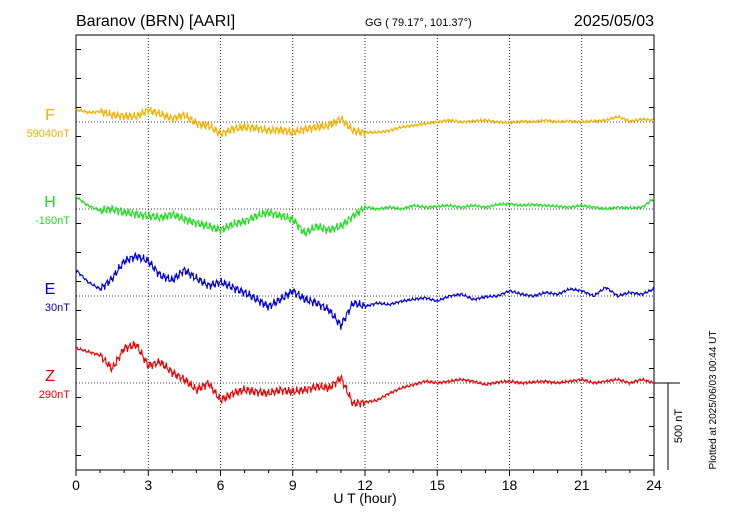 Image resolution: width=730 pixels, height=520 pixels. I want to click on series-name-z: Z, so click(50, 376).